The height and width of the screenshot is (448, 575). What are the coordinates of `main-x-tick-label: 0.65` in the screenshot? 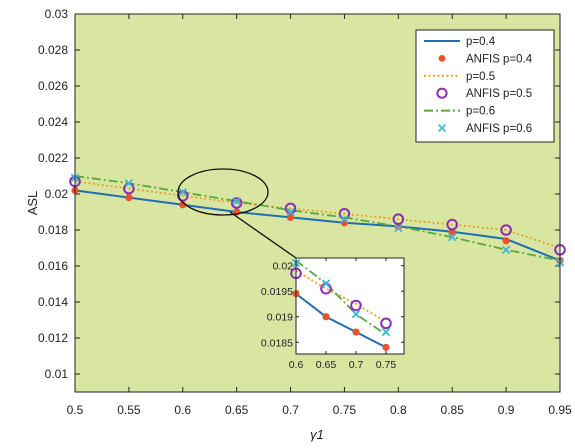 It's located at (237, 410).